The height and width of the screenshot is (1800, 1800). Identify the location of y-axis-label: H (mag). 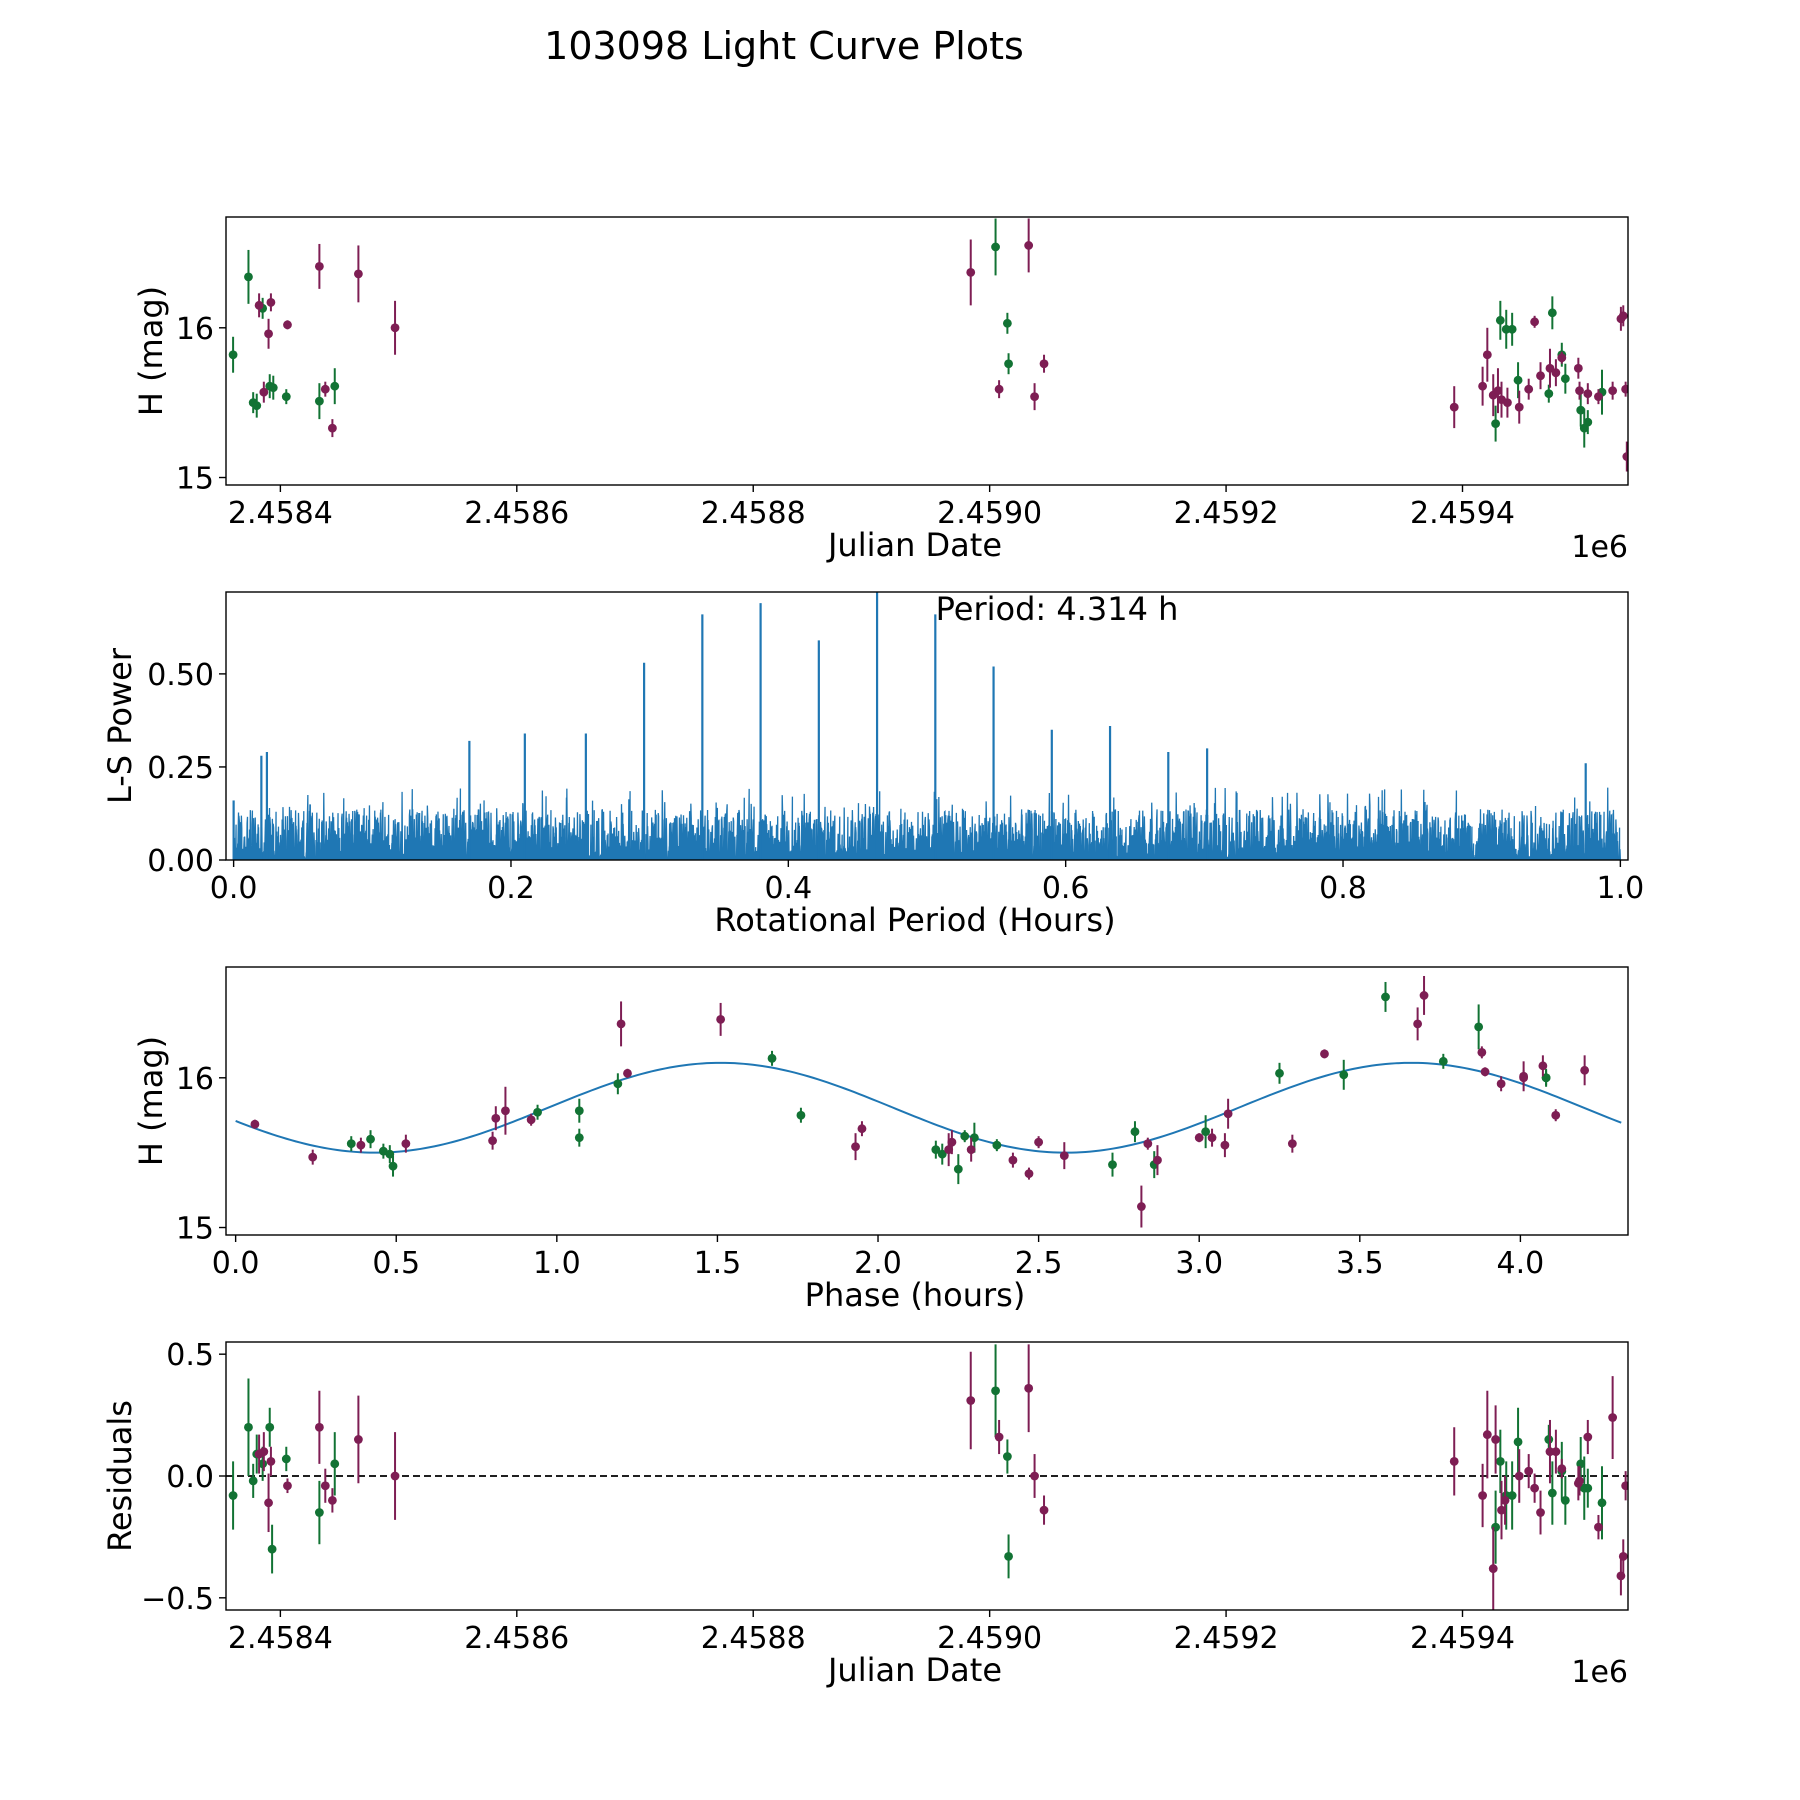
(151, 1101).